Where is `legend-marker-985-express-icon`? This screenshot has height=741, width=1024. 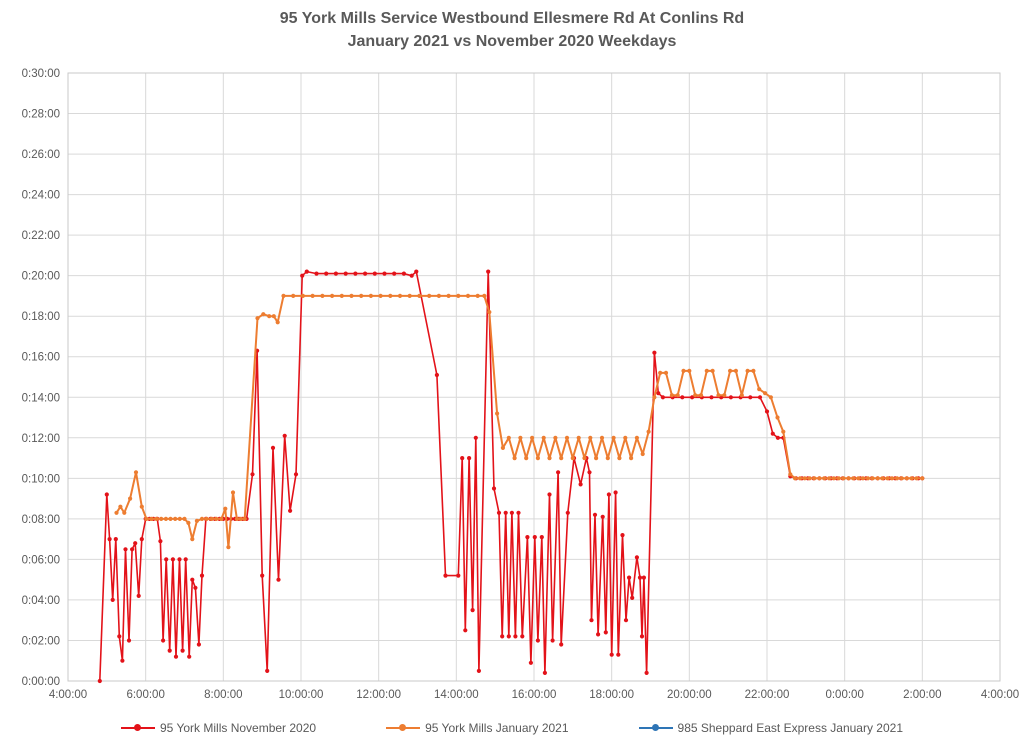 legend-marker-985-express-icon is located at coordinates (655, 728).